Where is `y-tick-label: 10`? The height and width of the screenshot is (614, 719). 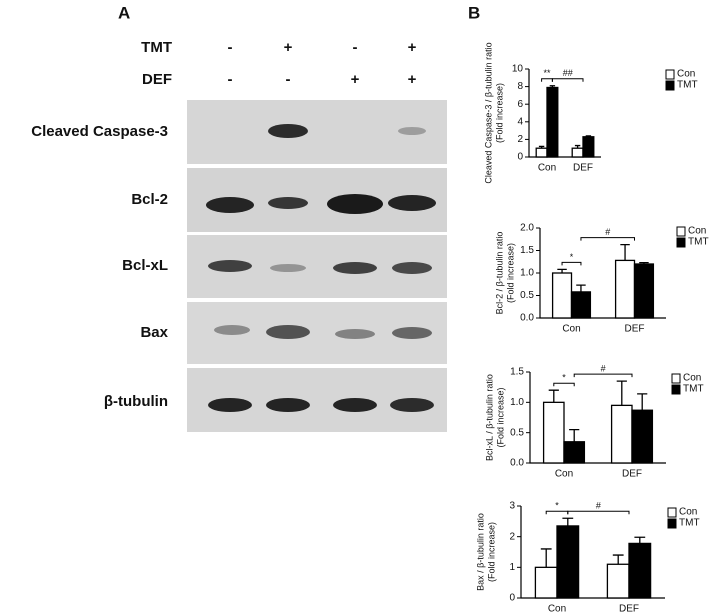
y-tick-label: 10 is located at coordinates (518, 69).